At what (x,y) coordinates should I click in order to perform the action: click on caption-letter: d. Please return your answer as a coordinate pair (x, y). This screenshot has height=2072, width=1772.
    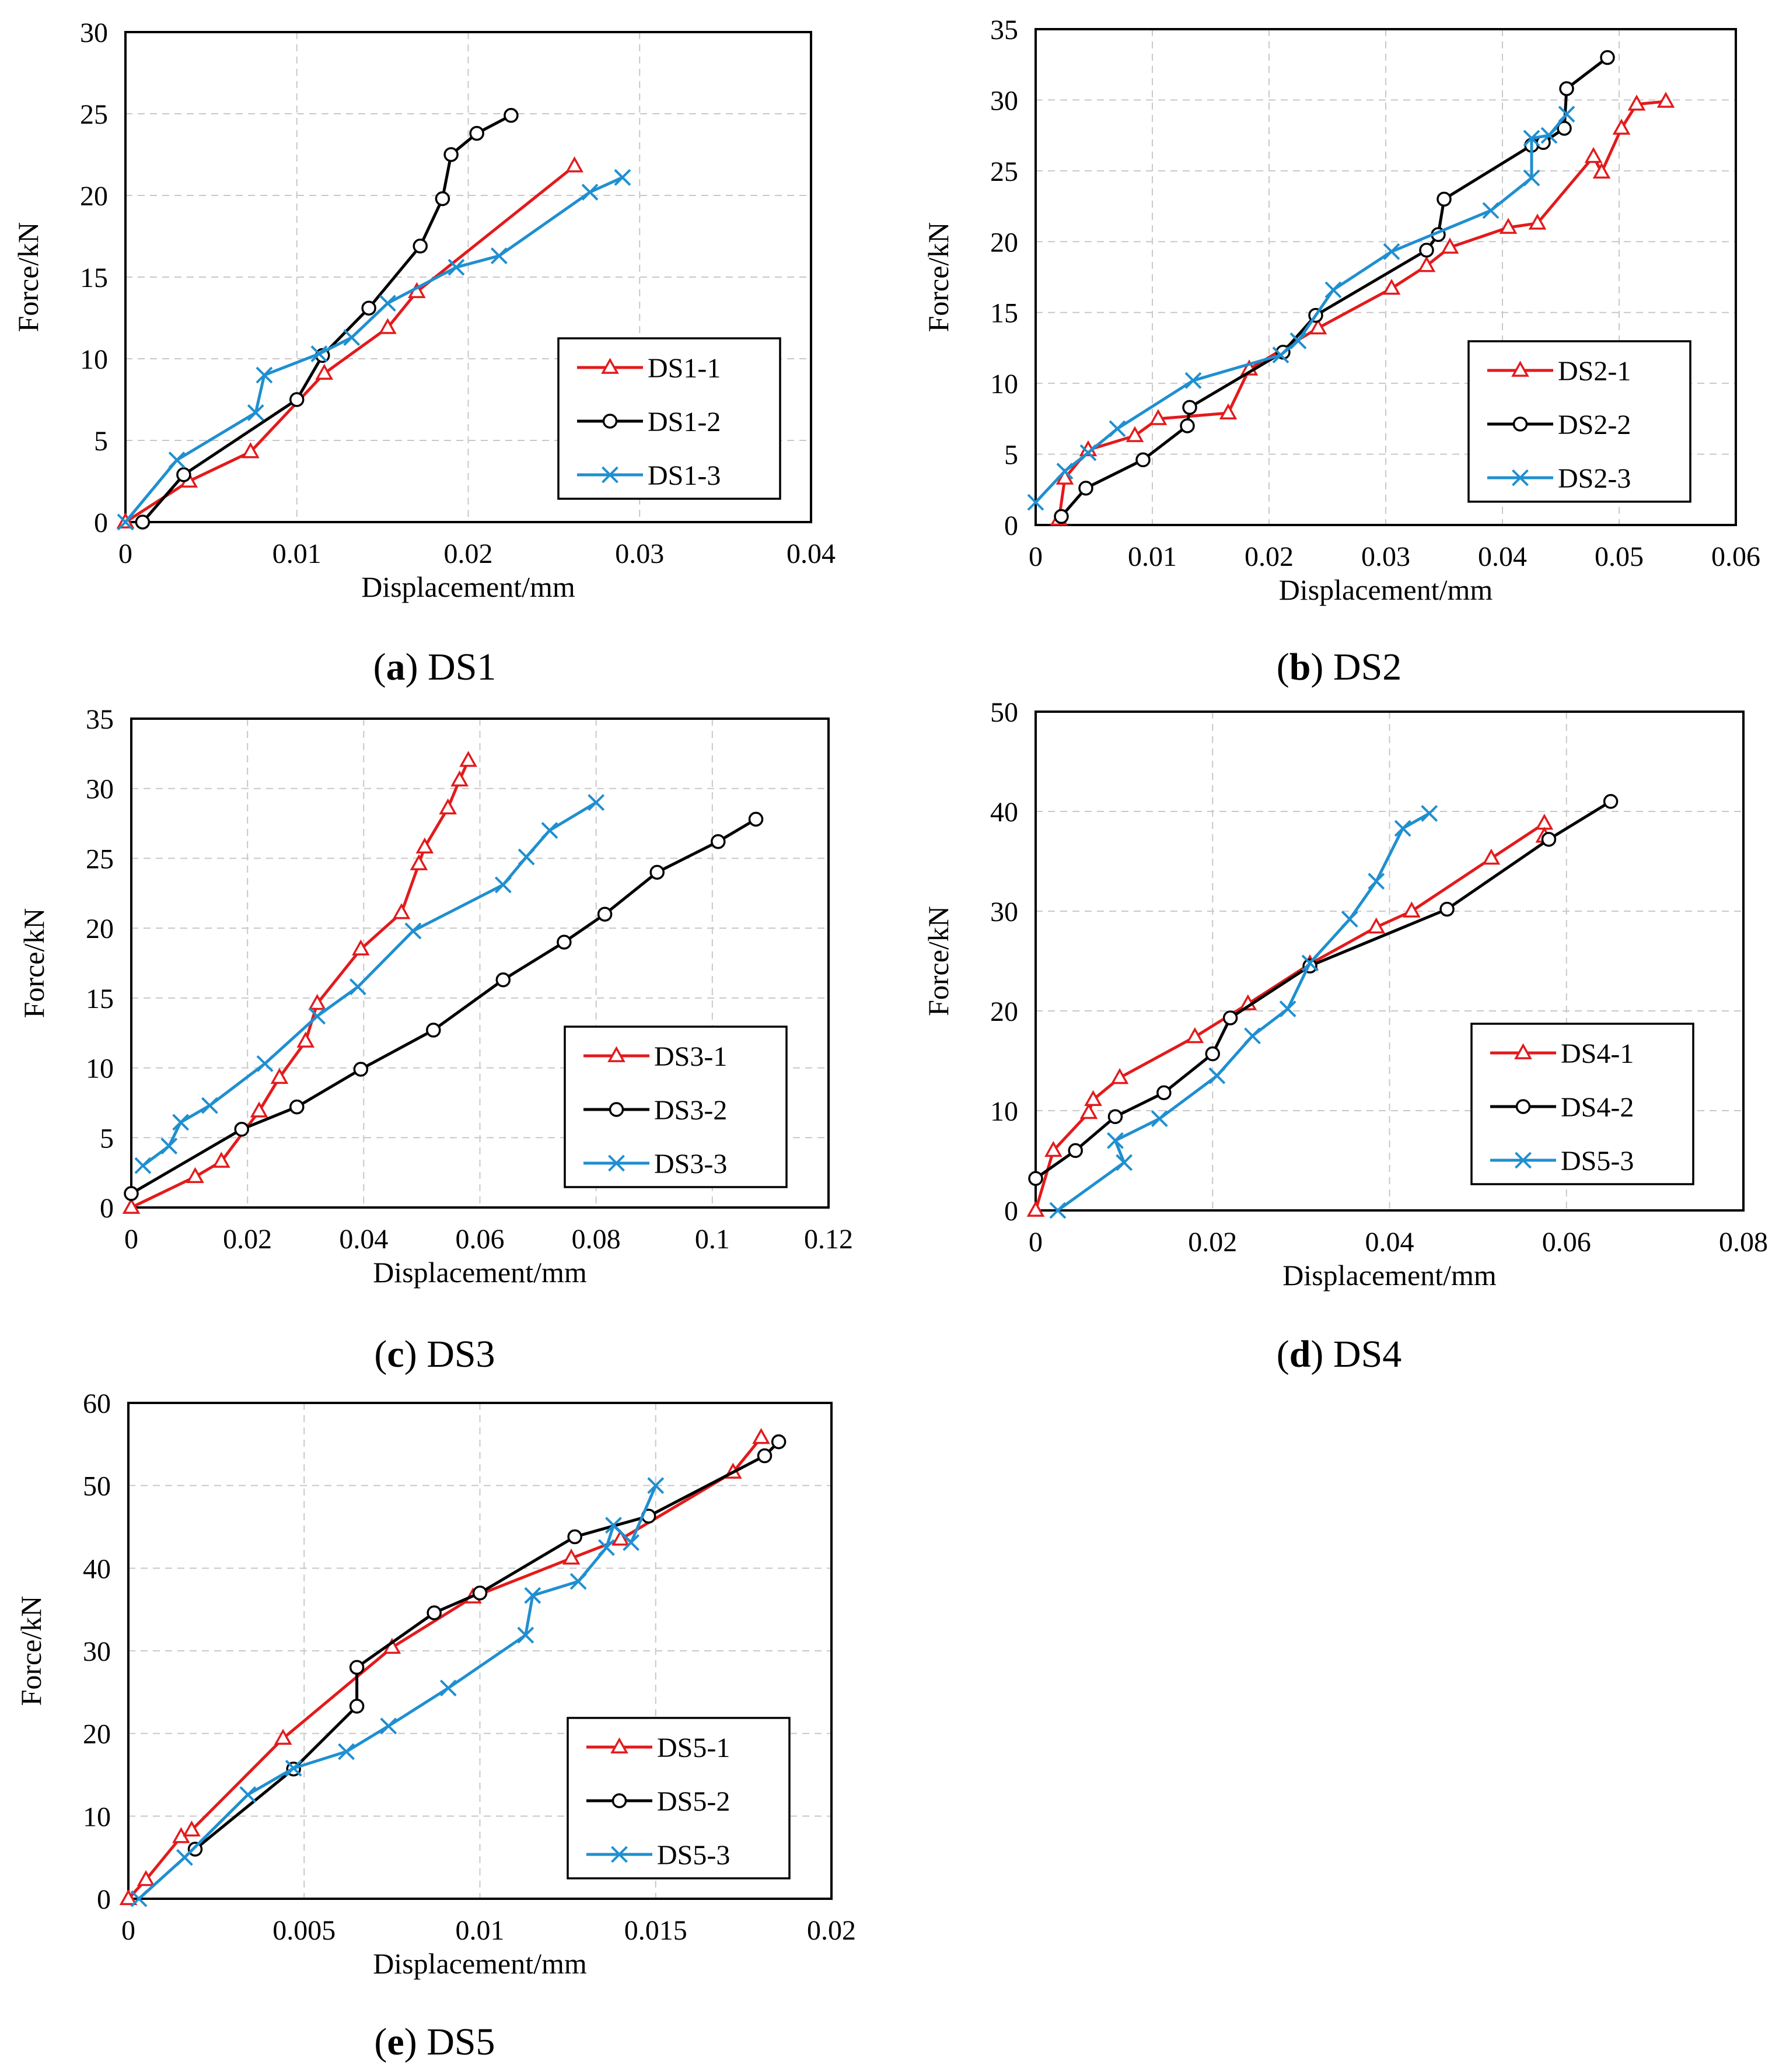
    Looking at the image, I should click on (1300, 1354).